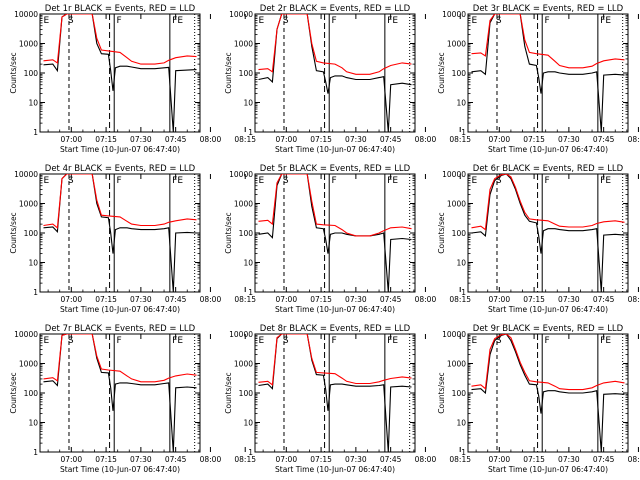  Describe the element at coordinates (335, 9) in the screenshot. I see `panel-title: Det 2r BLACK = Events, RED = LLD` at that location.